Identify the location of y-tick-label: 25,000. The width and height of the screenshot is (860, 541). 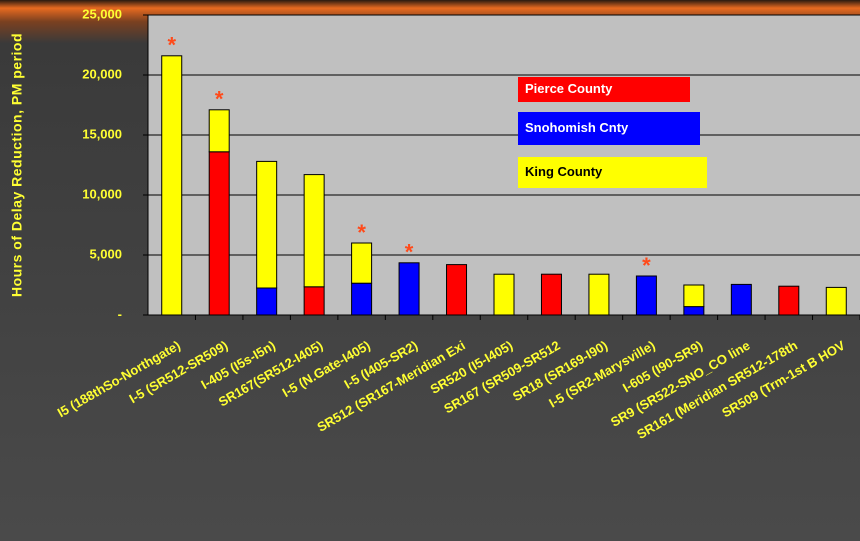
(102, 13).